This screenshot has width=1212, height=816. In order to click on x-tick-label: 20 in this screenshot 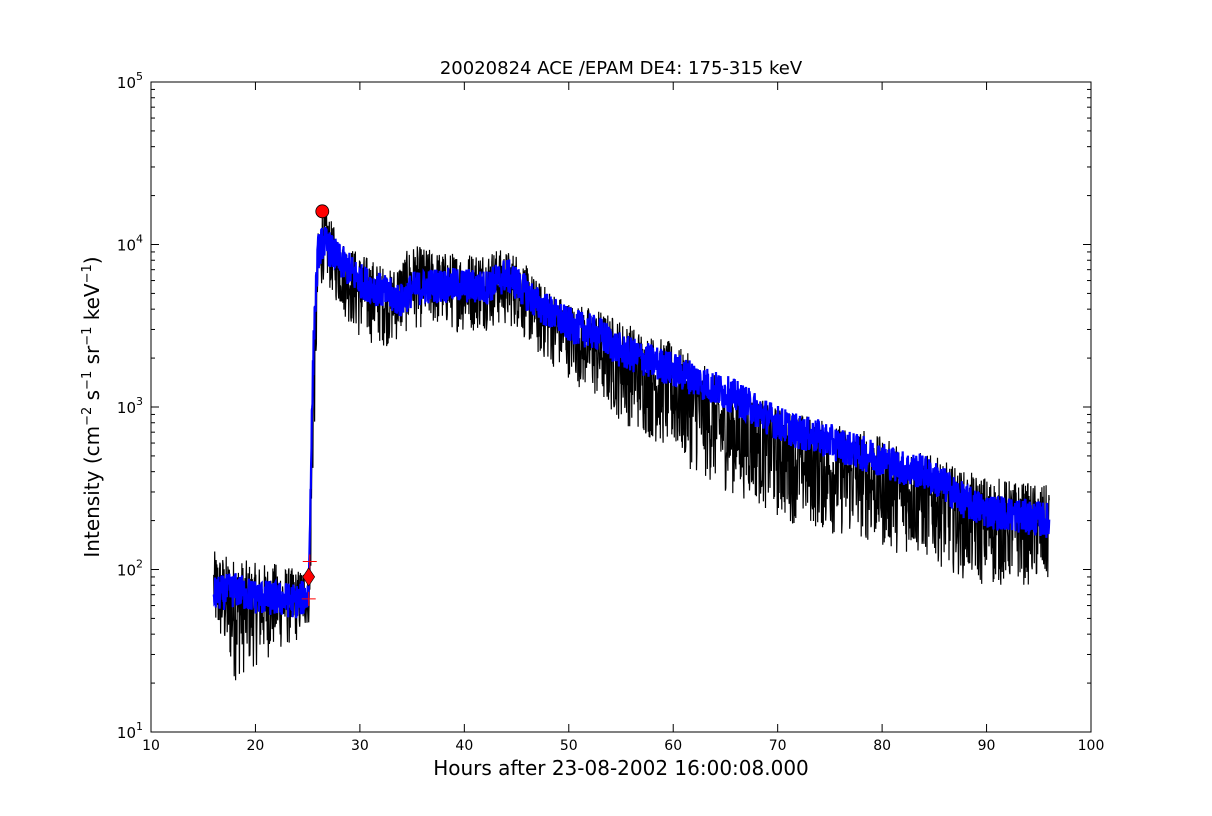, I will do `click(256, 746)`.